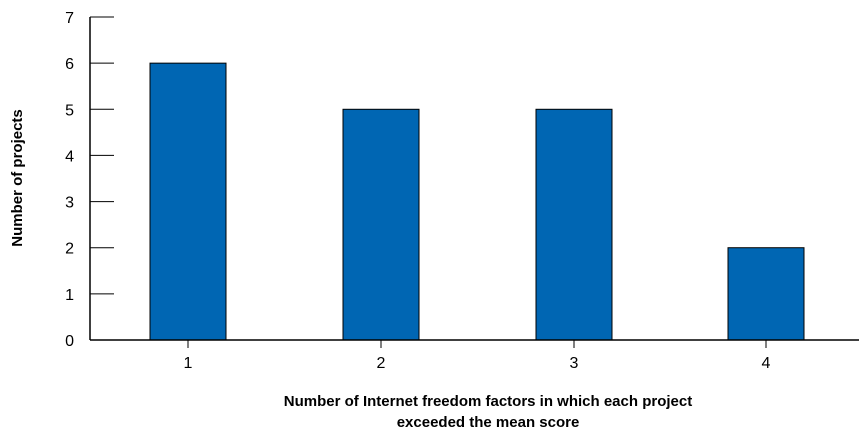 The image size is (859, 441). Describe the element at coordinates (69, 341) in the screenshot. I see `y-tick-label: 0` at that location.